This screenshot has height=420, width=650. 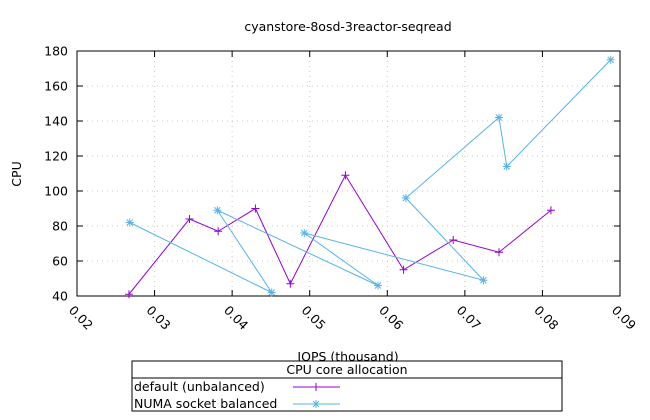 I want to click on x-tick-label: 0.05, so click(x=314, y=318).